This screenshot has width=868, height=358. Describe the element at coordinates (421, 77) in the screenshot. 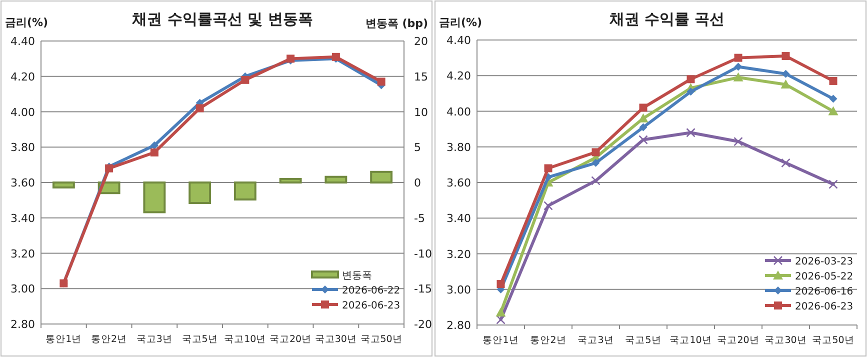

I see `y2-tick-label: 15` at that location.